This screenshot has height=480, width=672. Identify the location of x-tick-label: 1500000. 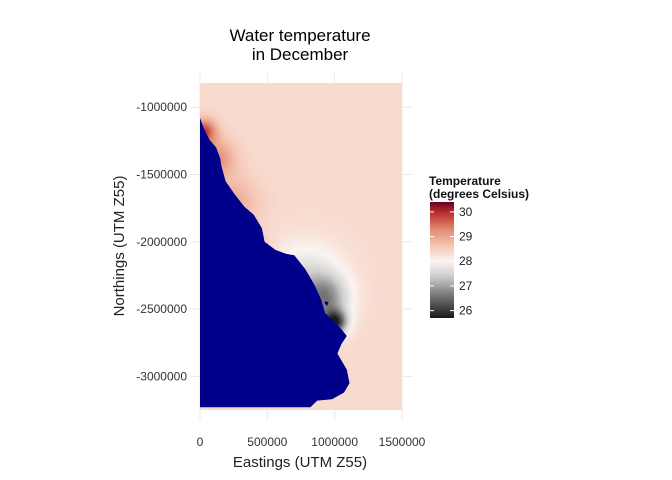
(402, 442).